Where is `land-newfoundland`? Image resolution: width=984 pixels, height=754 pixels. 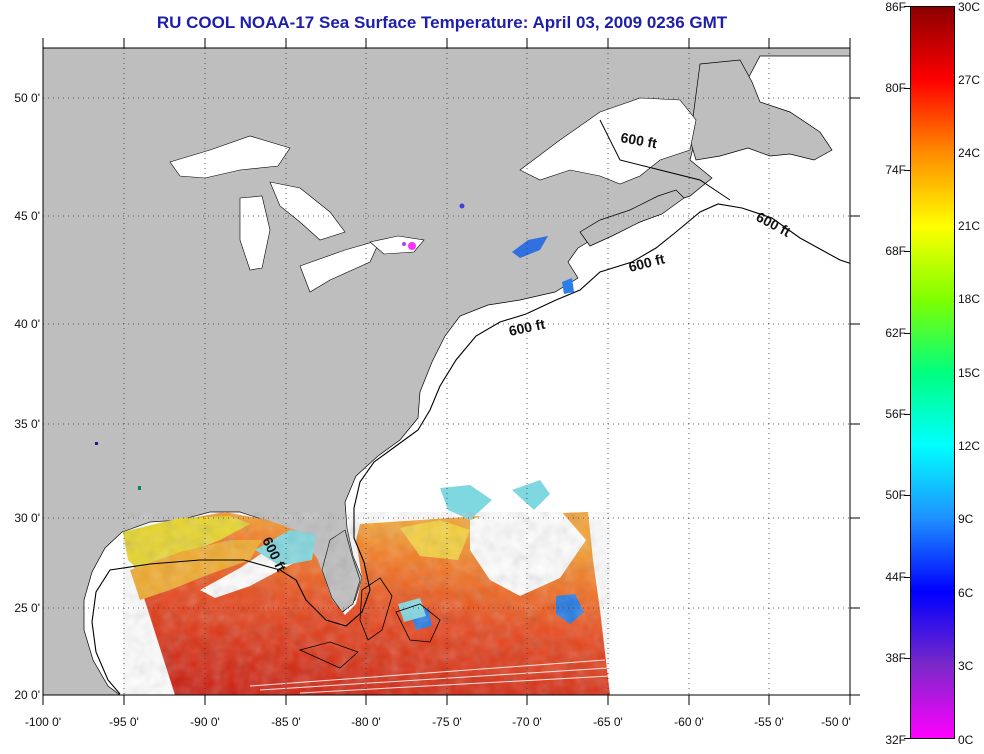 land-newfoundland is located at coordinates (761, 110).